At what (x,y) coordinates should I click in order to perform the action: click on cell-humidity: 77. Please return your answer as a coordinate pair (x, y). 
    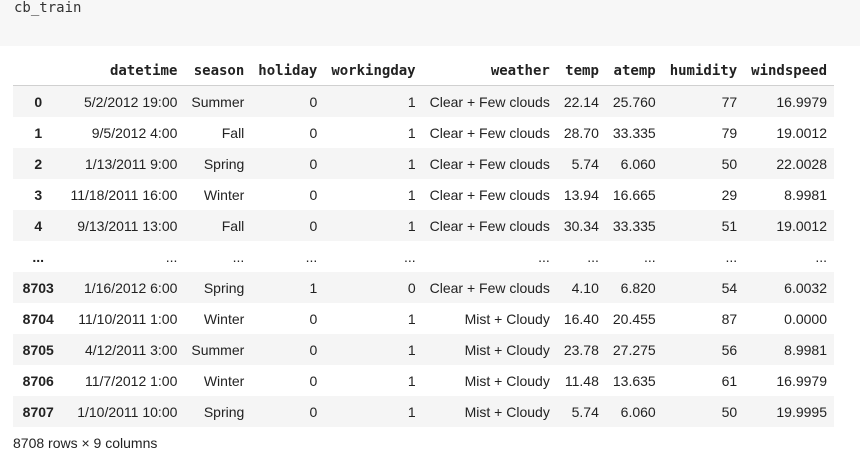
    Looking at the image, I should click on (729, 101).